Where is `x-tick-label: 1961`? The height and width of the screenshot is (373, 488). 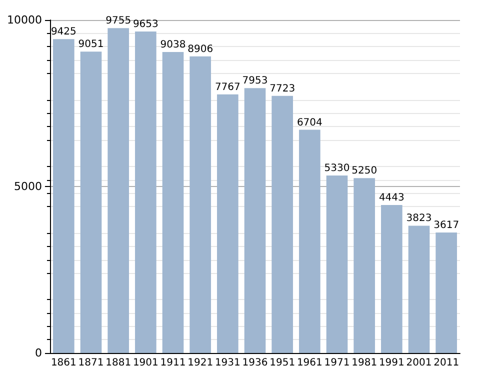 x-tick-label: 1961 is located at coordinates (309, 363).